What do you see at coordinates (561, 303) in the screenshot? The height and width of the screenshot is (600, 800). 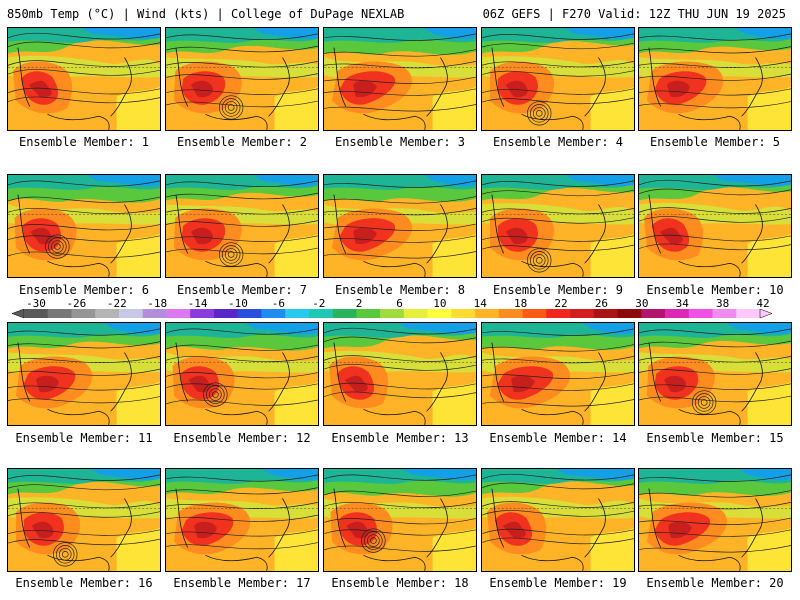 I see `colorbar-tick-label: 22` at bounding box center [561, 303].